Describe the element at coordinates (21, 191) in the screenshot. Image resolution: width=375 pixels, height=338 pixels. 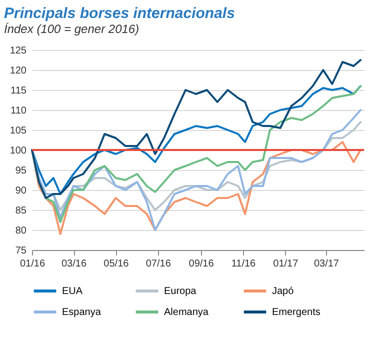
I see `y-tick-label: 90` at that location.